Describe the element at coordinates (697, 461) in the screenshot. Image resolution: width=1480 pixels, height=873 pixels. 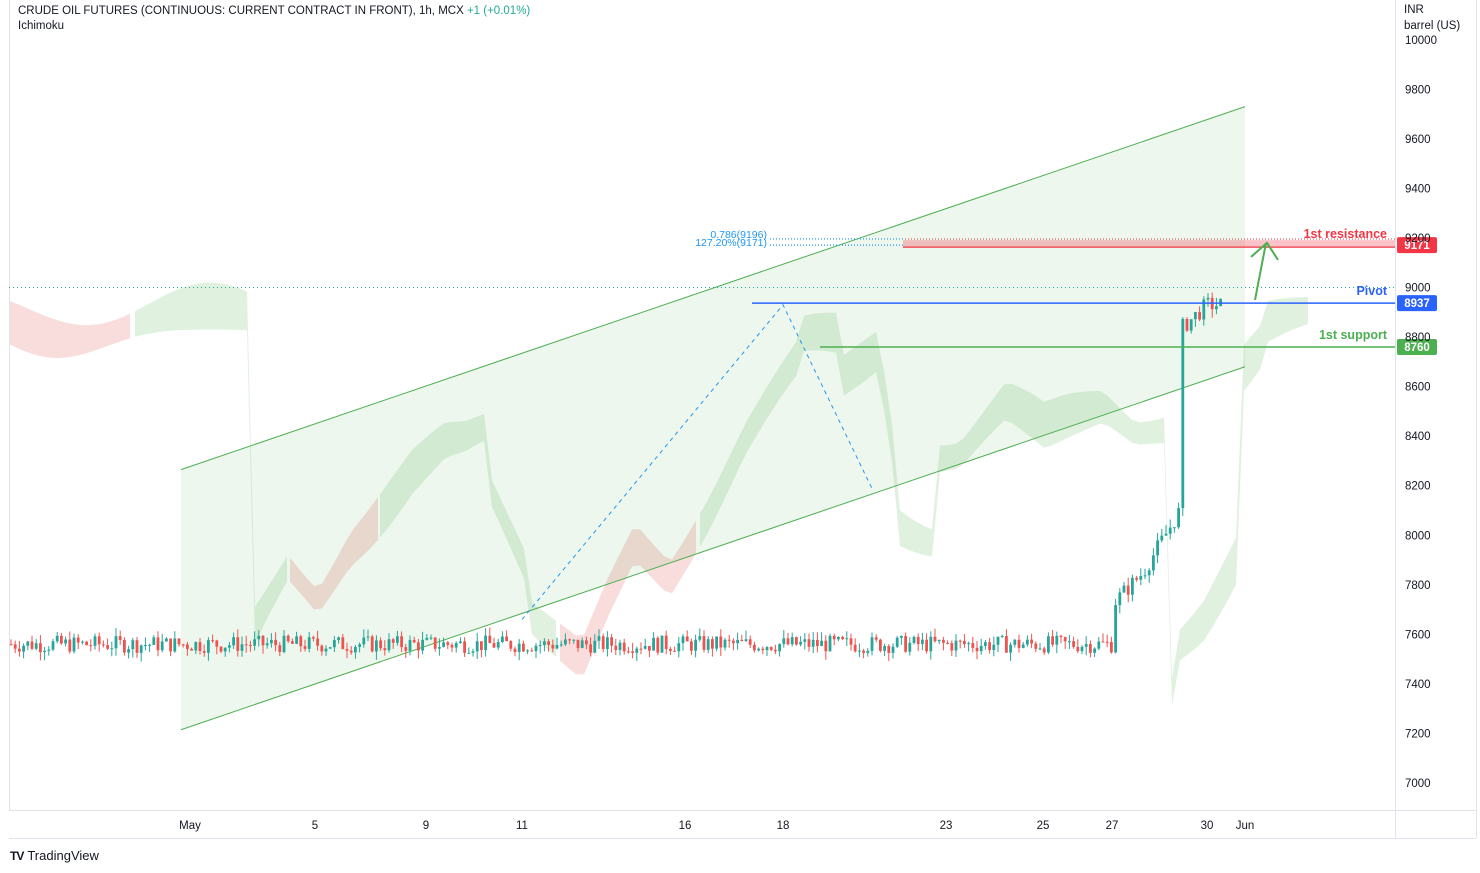
I see `harmonic-swing-line` at that location.